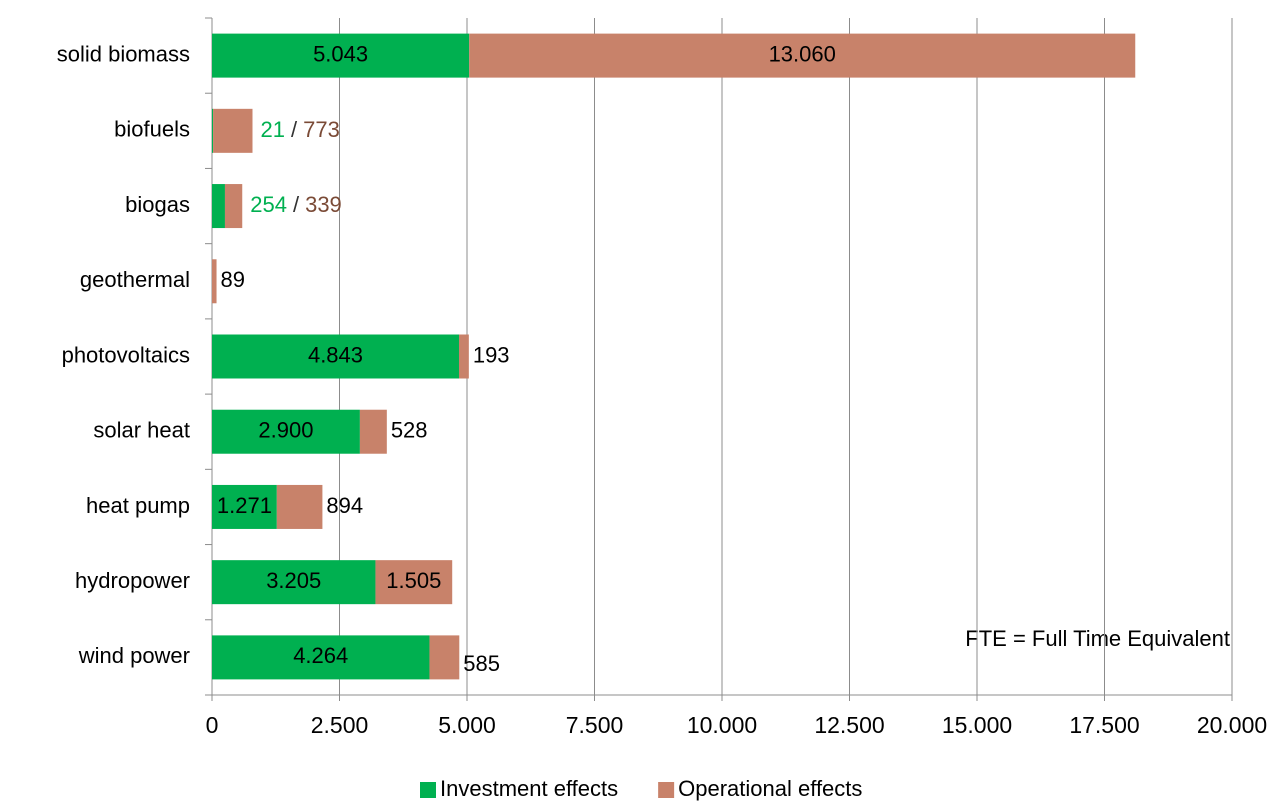 This screenshot has width=1280, height=804. I want to click on x-tick-label: 15.000, so click(977, 725).